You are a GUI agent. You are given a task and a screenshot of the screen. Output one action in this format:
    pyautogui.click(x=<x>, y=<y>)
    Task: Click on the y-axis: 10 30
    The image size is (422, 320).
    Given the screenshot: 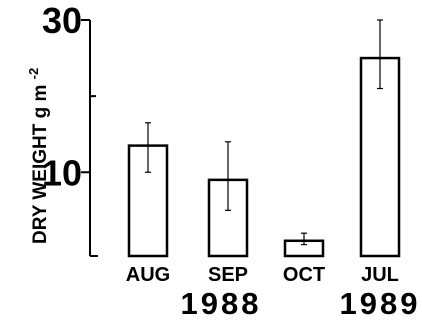 What is the action you would take?
    pyautogui.click(x=70, y=128)
    